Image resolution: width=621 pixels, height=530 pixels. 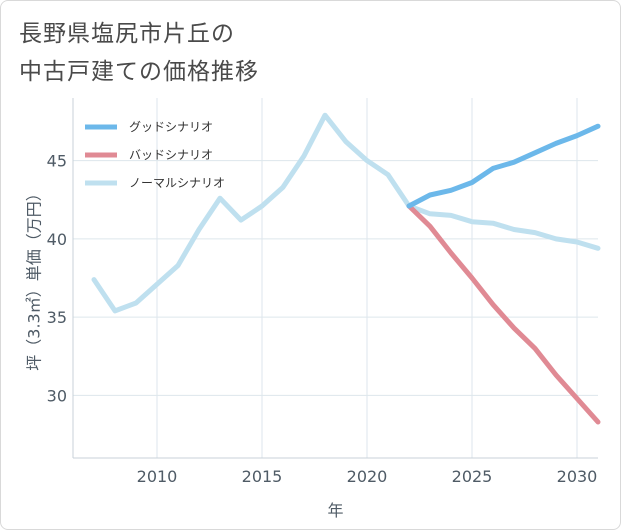 What do you see at coordinates (335, 510) in the screenshot?
I see `x-axis-label: 年` at bounding box center [335, 510].